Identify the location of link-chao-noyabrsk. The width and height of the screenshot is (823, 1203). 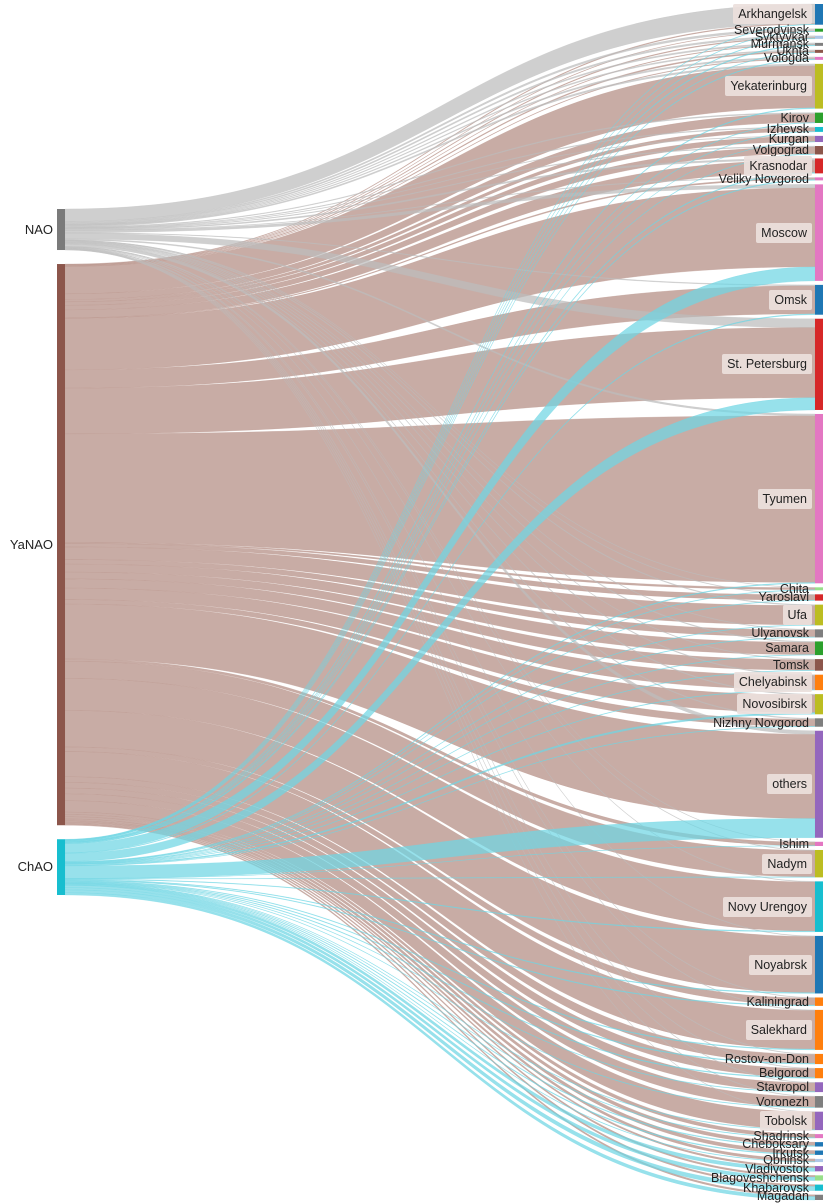
(440, 936).